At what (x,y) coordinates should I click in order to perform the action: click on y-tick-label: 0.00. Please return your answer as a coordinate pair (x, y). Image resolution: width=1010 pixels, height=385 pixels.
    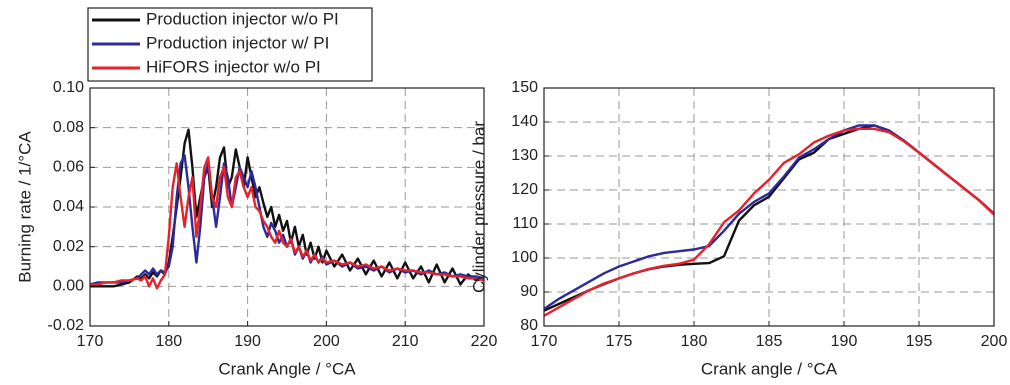
    Looking at the image, I should click on (68, 286).